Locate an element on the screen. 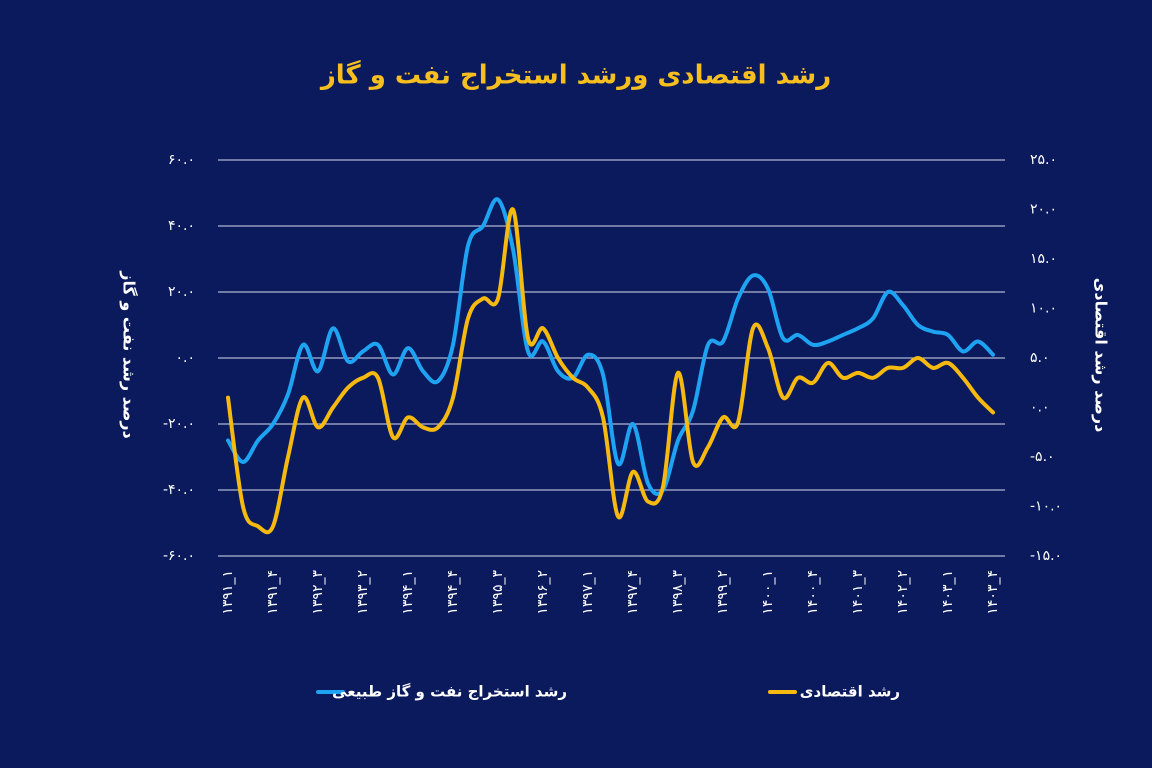  y-tick-label: -۶۰.۰ is located at coordinates (179, 556).